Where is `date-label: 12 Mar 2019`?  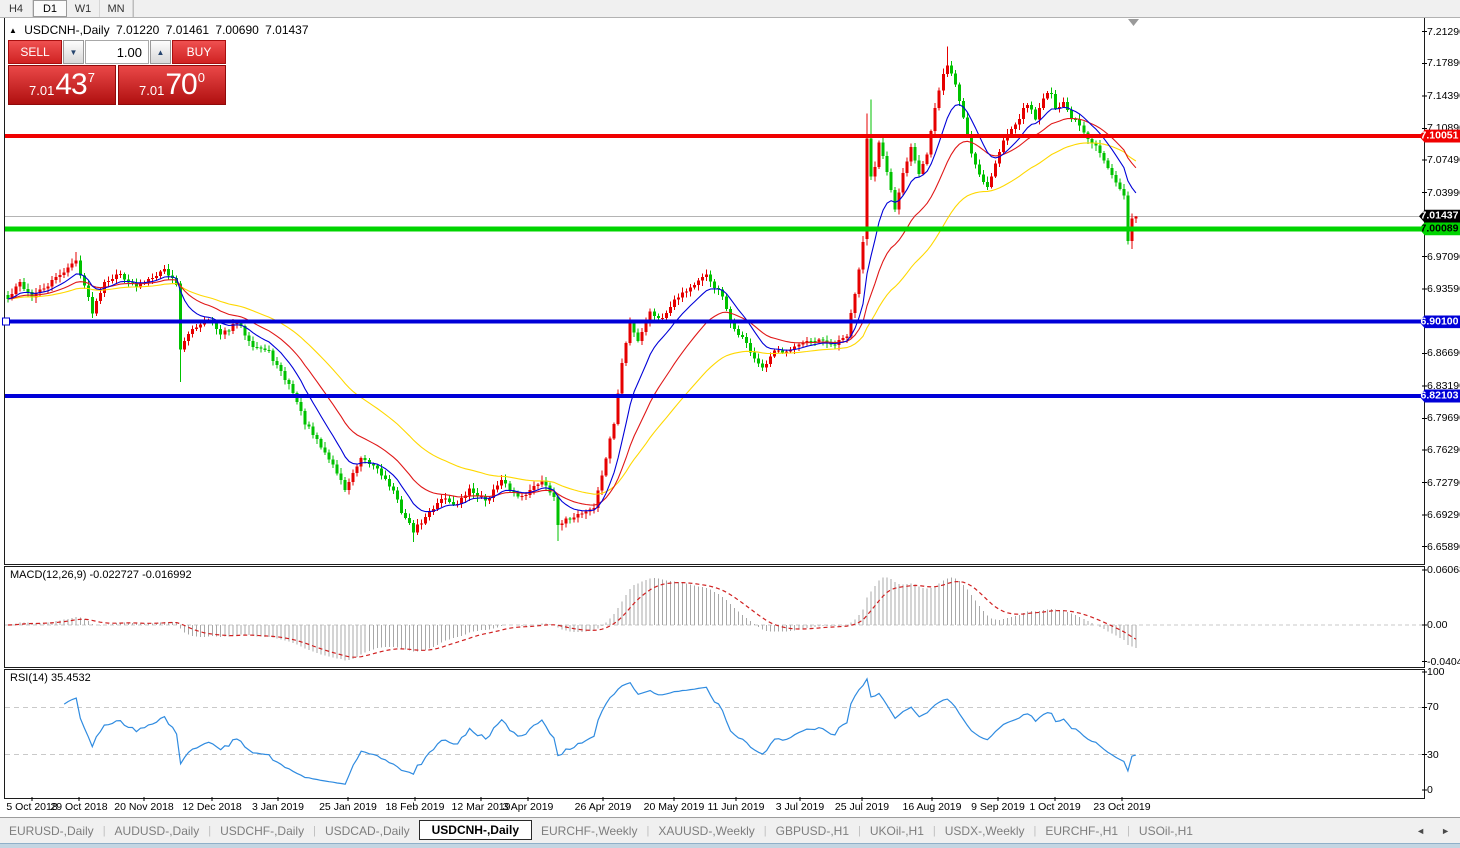 date-label: 12 Mar 2019 is located at coordinates (481, 807).